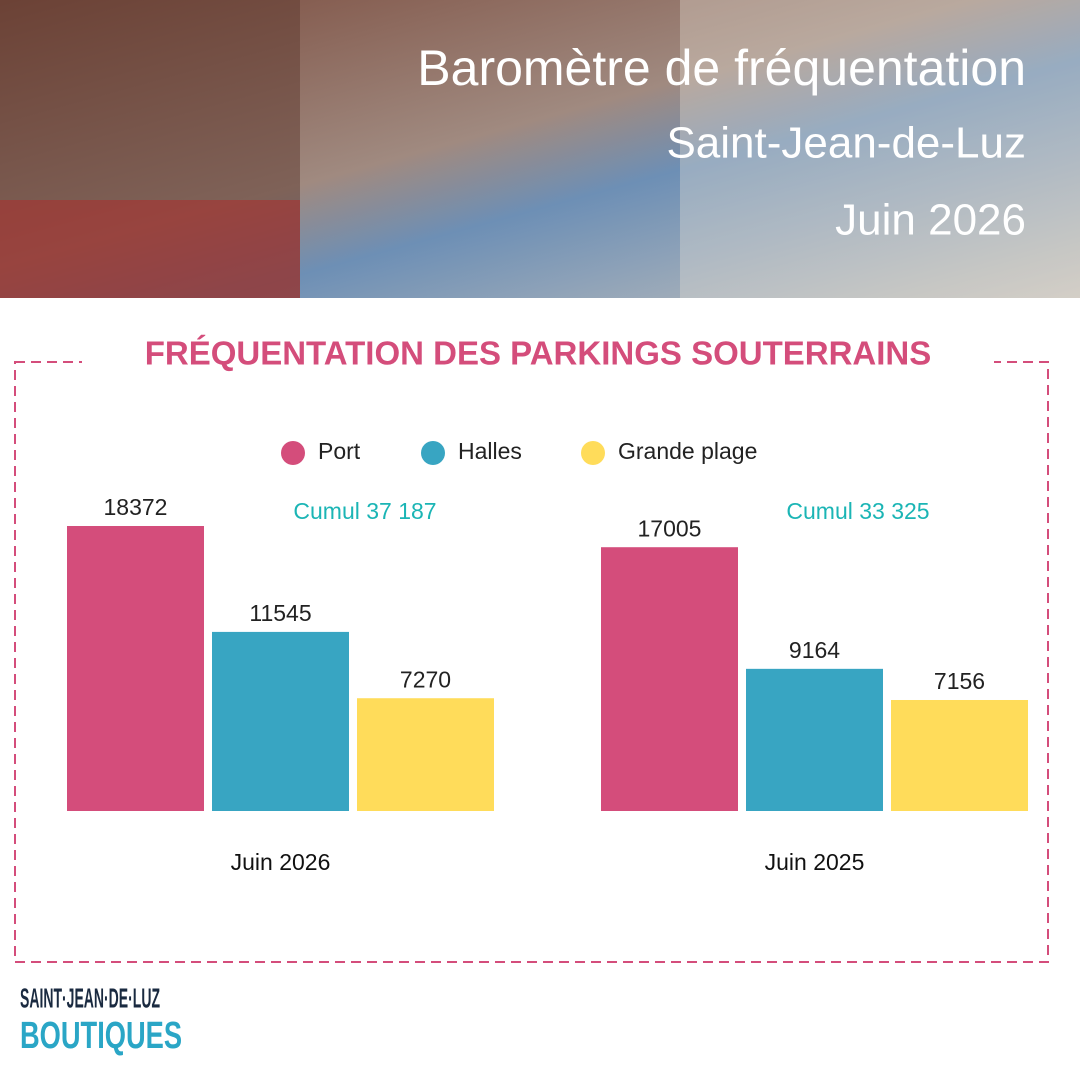  I want to click on title-backdrop, so click(538, 357).